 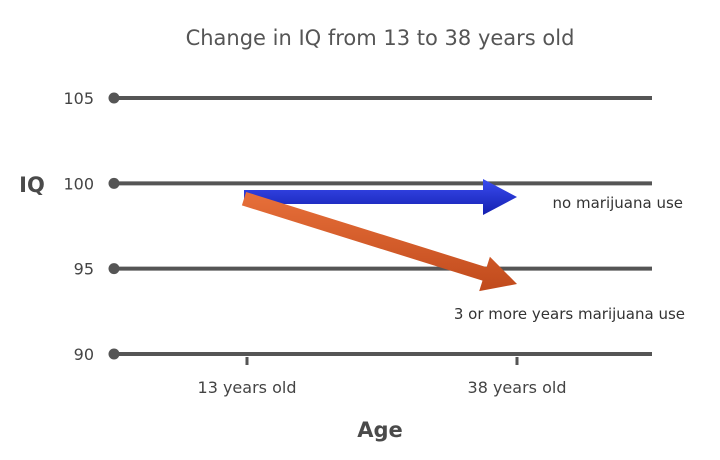 I want to click on chart-title: Change in IQ from 13 to 38 years old, so click(x=380, y=38).